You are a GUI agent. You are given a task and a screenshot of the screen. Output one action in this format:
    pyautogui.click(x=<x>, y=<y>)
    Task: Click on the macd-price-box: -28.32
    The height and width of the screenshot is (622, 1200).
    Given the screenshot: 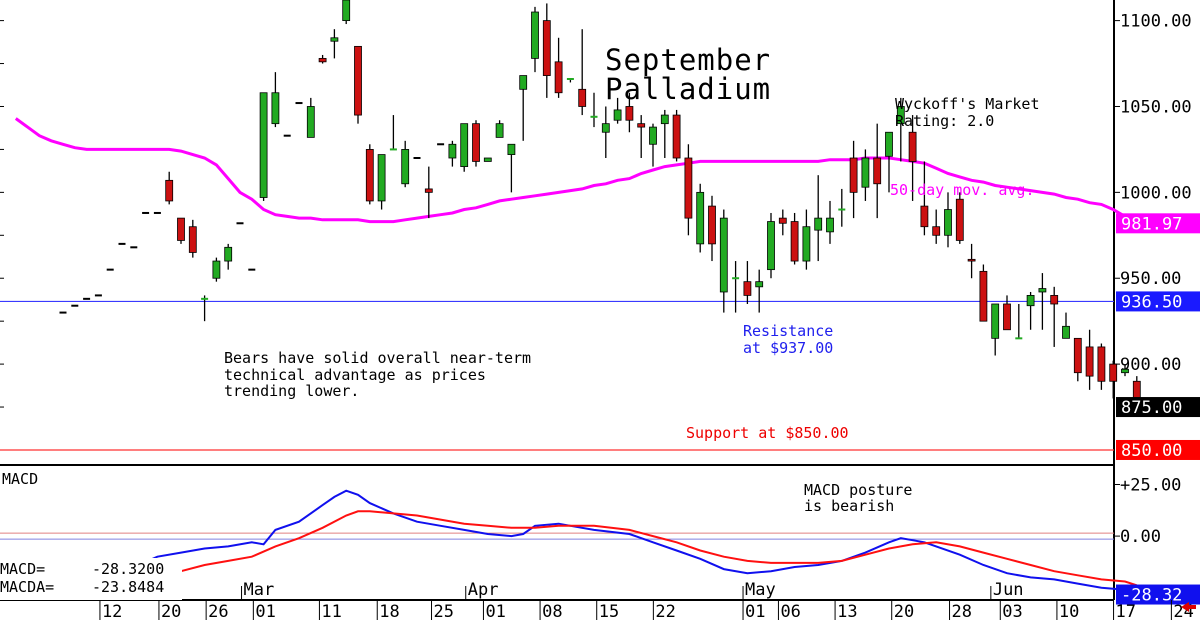 What is the action you would take?
    pyautogui.click(x=1158, y=595)
    